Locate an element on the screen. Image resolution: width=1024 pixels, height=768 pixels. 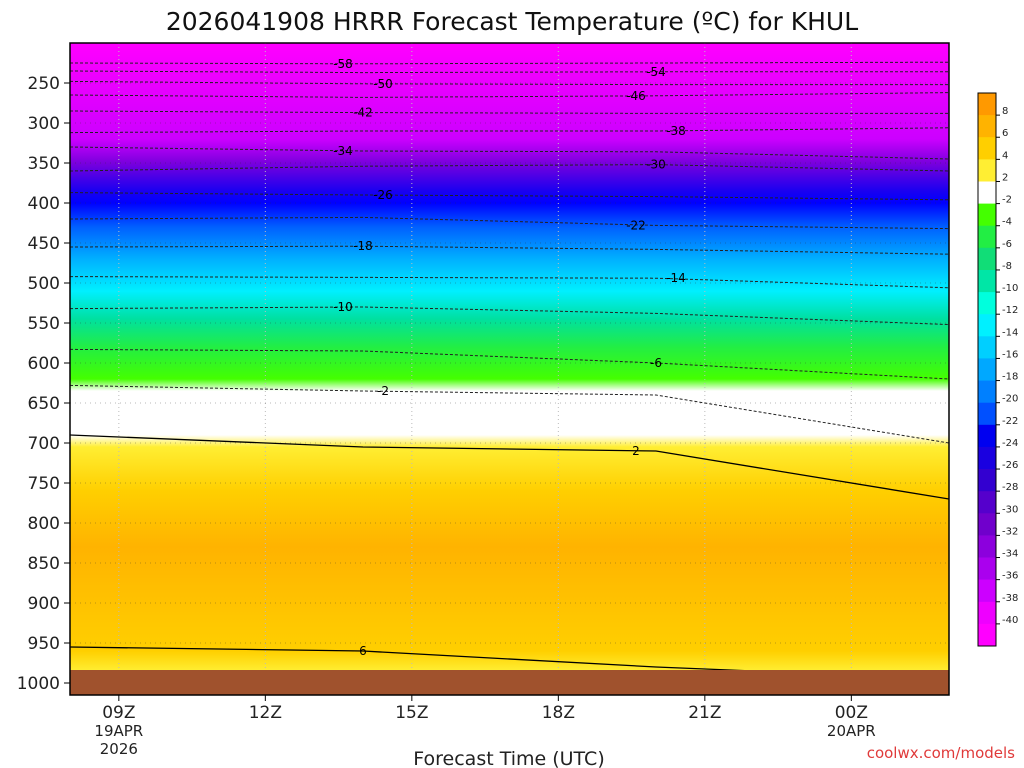
x-tick-label: 2026 is located at coordinates (119, 749).